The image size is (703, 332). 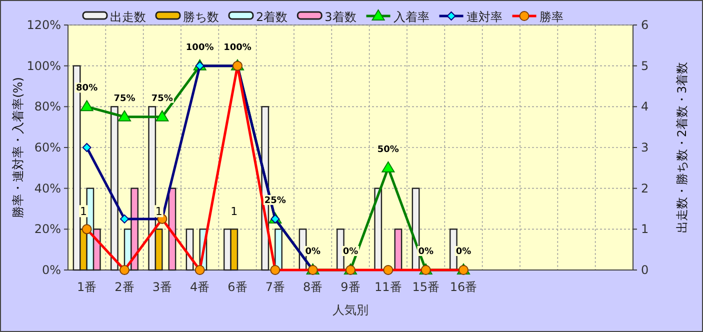 I want to click on x-tick-label: 1番, so click(x=87, y=287).